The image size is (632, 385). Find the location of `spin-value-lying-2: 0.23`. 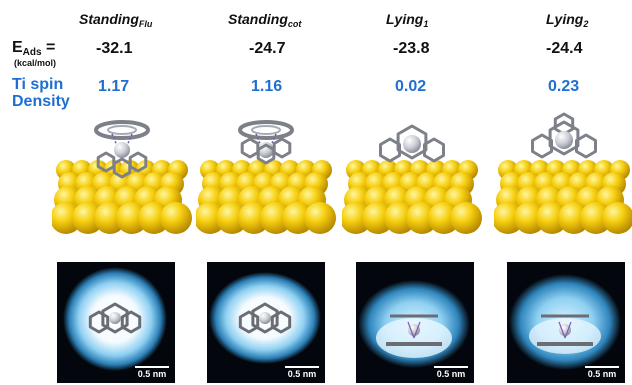

spin-value-lying-2: 0.23 is located at coordinates (564, 86).